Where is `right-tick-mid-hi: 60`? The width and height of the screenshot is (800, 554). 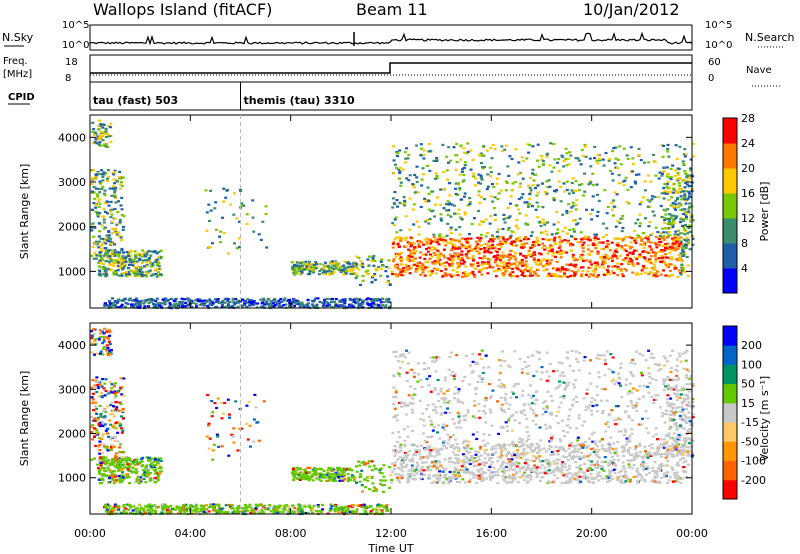 right-tick-mid-hi: 60 is located at coordinates (714, 62).